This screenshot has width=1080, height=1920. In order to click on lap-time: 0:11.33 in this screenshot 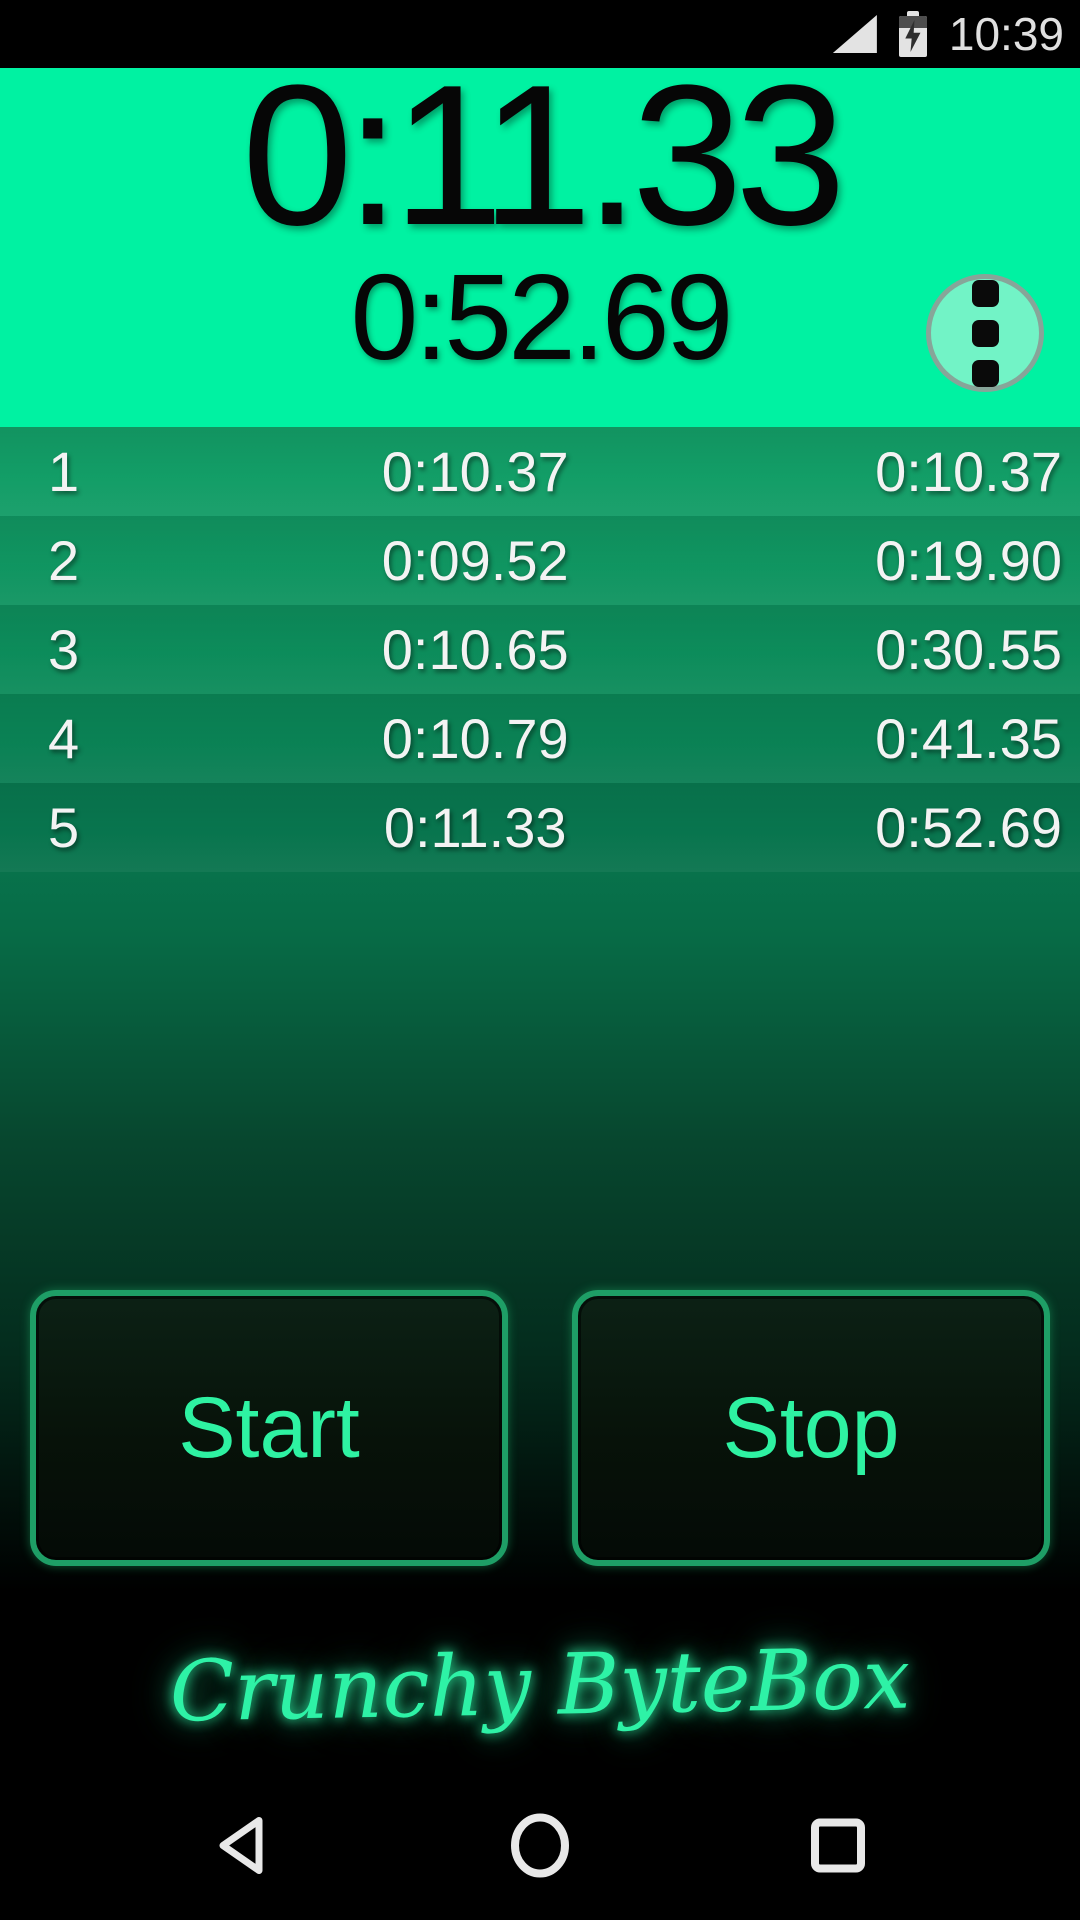, I will do `click(475, 827)`.